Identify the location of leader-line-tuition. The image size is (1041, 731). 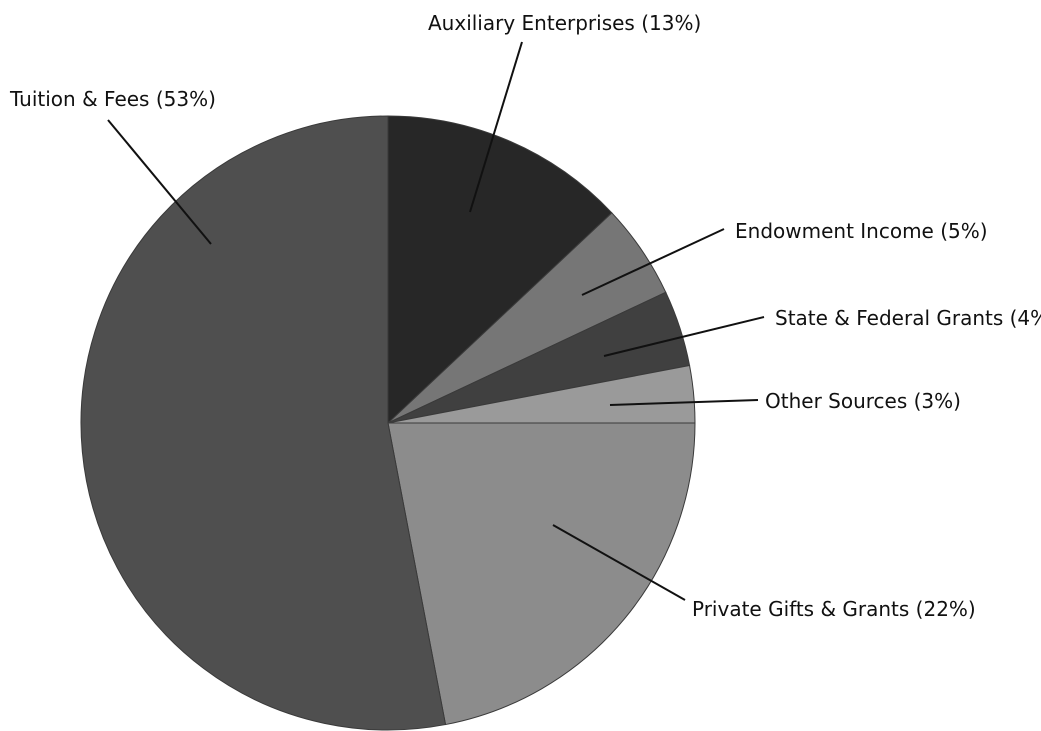
(159, 182).